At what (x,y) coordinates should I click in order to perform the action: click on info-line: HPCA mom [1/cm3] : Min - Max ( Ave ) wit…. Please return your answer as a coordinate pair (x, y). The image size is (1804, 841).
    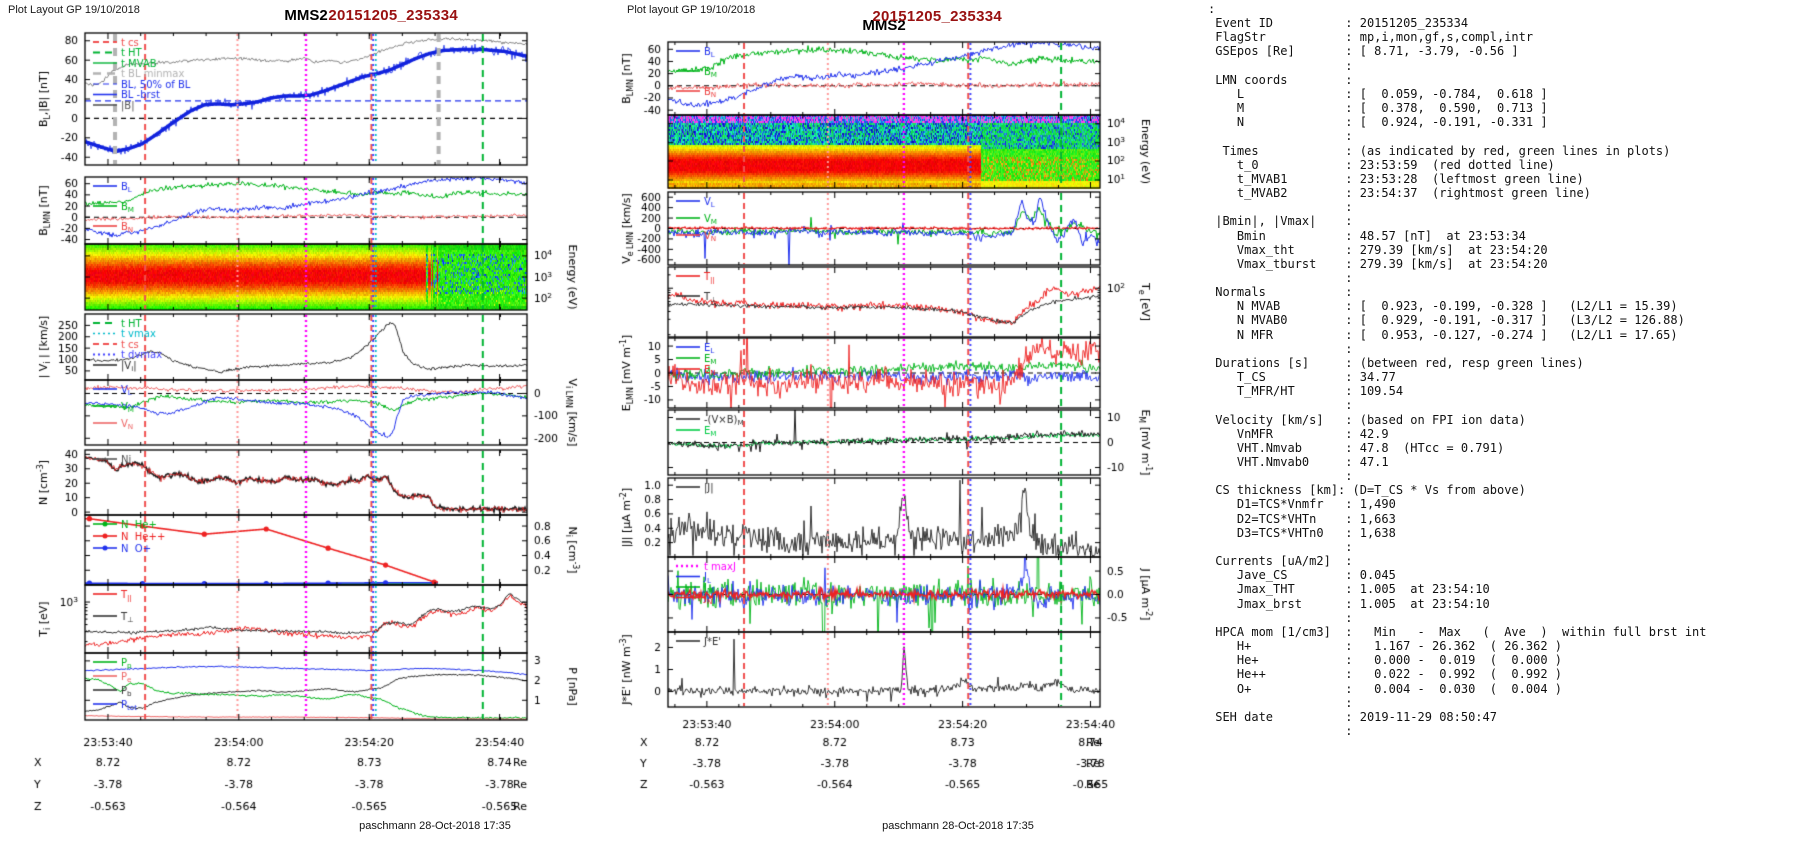
    Looking at the image, I should click on (1457, 631).